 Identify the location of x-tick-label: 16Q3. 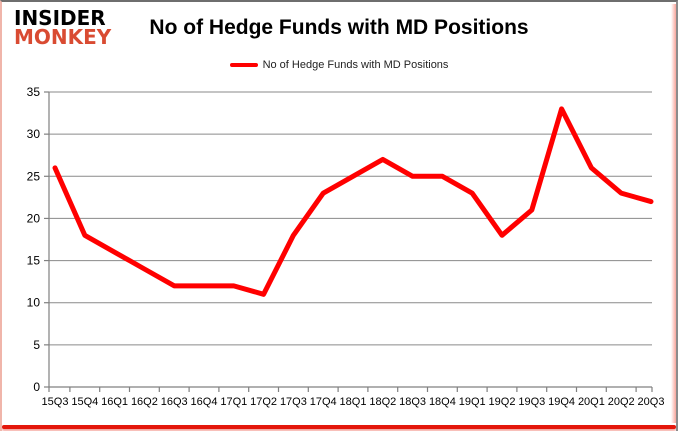
(174, 402).